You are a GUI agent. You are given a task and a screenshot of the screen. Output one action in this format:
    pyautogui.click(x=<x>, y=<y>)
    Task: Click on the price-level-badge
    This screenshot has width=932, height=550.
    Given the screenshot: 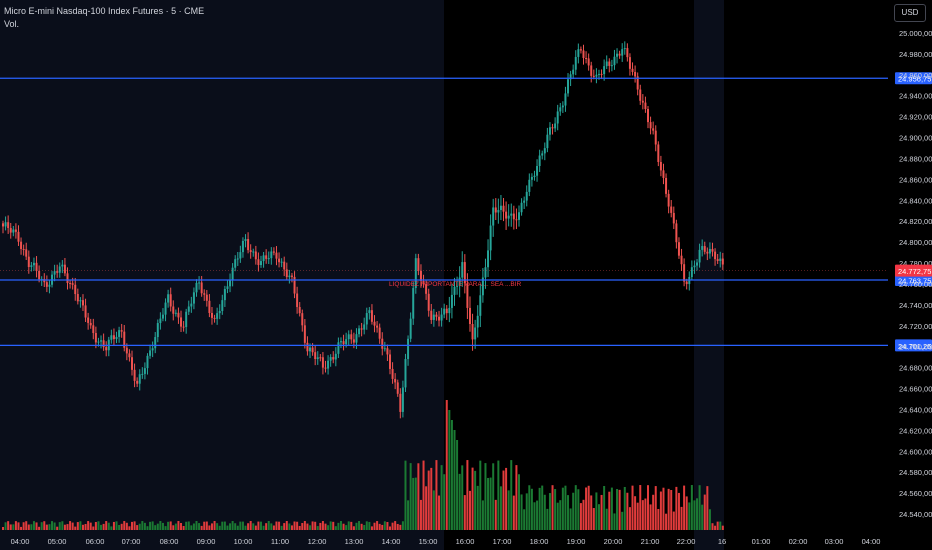 What is the action you would take?
    pyautogui.click(x=913, y=345)
    